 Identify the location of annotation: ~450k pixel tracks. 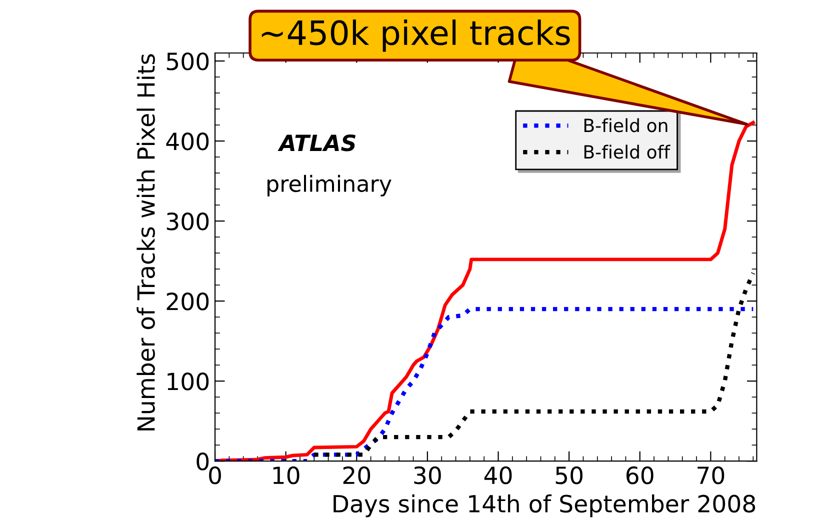
(416, 36).